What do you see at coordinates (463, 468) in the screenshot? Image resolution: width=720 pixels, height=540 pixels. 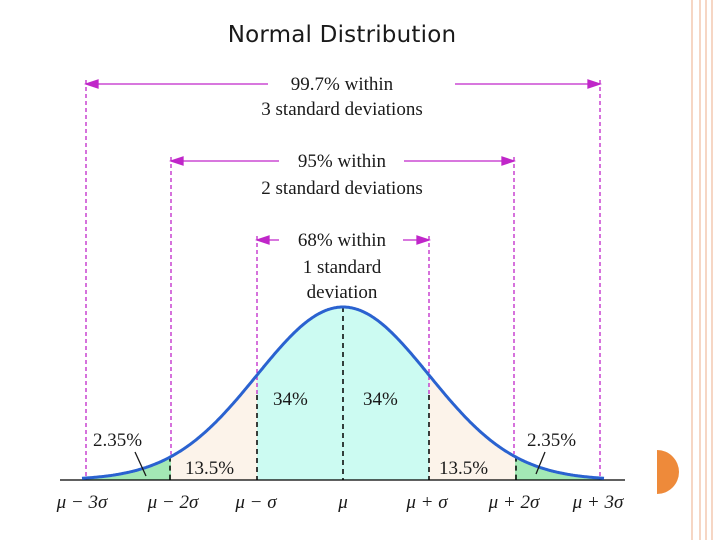 I see `area-label-mid-right: 13.5%` at bounding box center [463, 468].